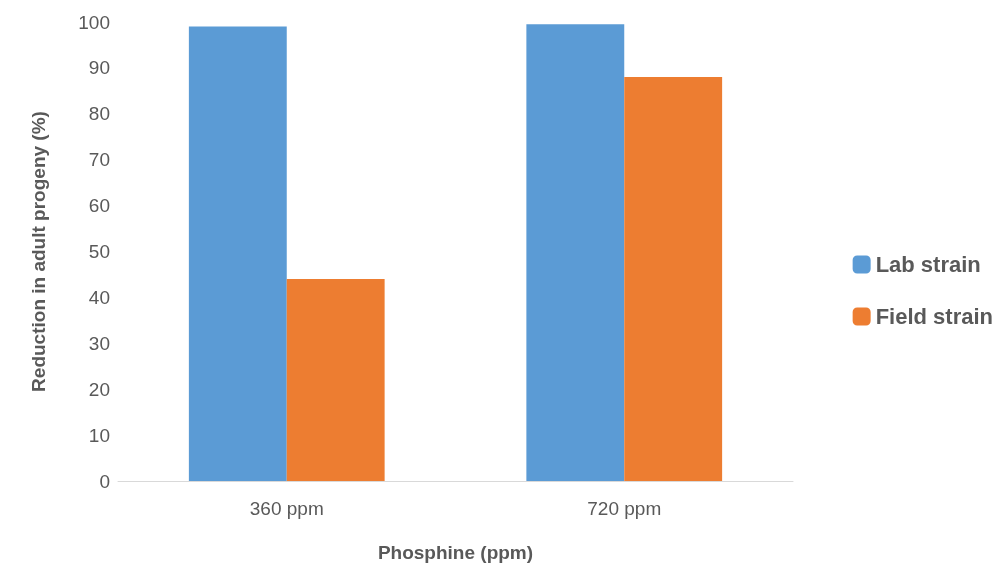  Describe the element at coordinates (99, 206) in the screenshot. I see `y-tick-label: 60` at that location.